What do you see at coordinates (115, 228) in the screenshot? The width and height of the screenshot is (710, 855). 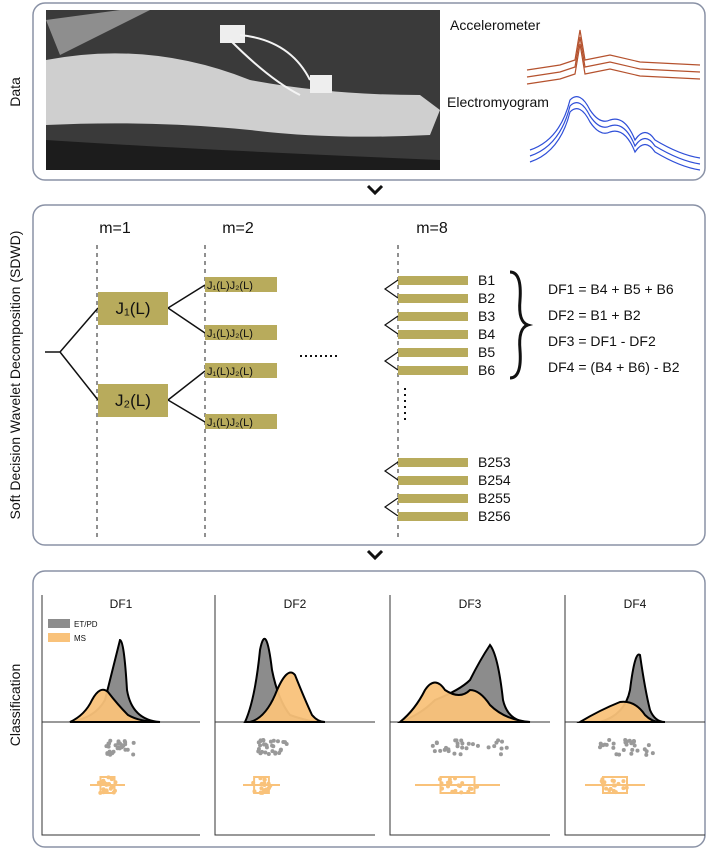 I see `level-label: m=1` at bounding box center [115, 228].